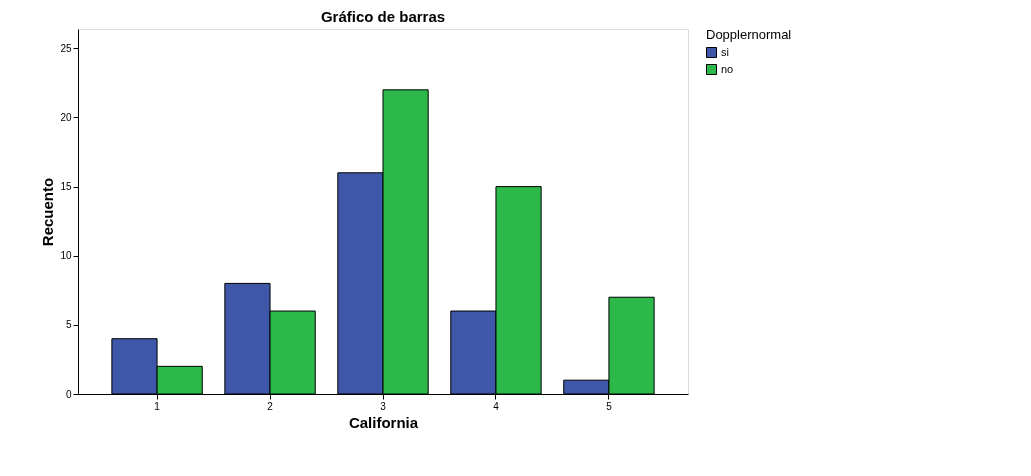 The height and width of the screenshot is (476, 1031). I want to click on x-axis-title: California, so click(383, 422).